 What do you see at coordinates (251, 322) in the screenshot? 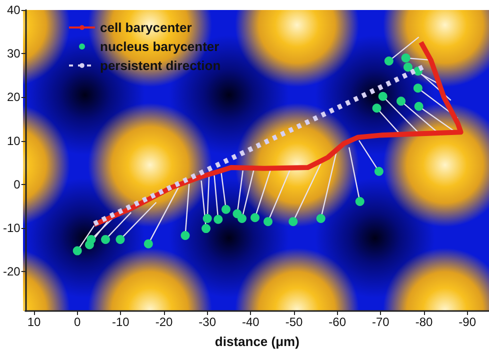
I see `x-tick-label: -40` at bounding box center [251, 322].